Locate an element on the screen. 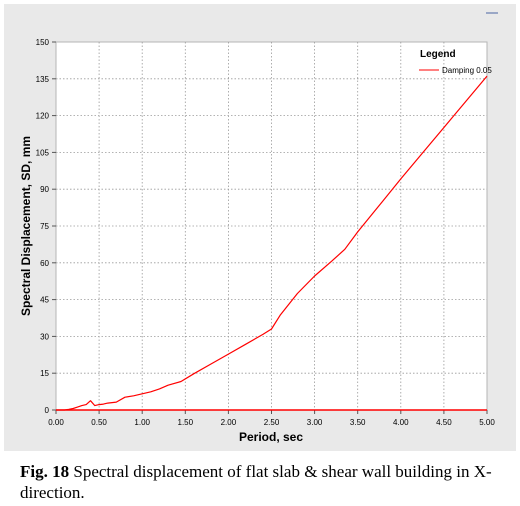 The width and height of the screenshot is (520, 506). y-axis-title: Spectral Displacement, SD, mm is located at coordinates (26, 226).